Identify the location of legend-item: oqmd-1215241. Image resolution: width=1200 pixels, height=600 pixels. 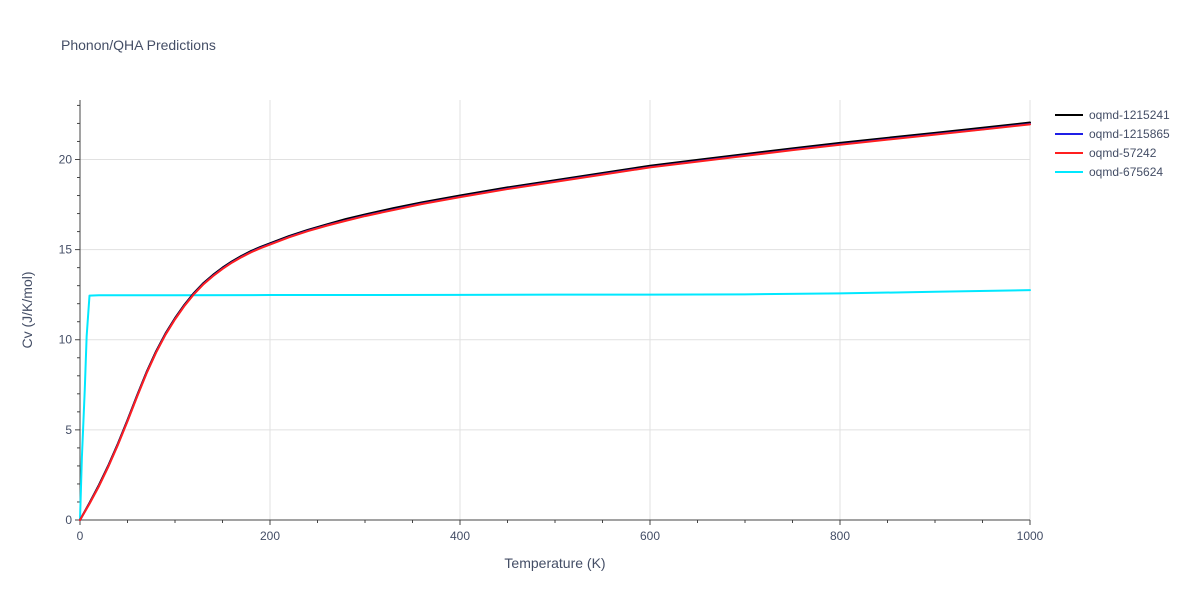
(1112, 115).